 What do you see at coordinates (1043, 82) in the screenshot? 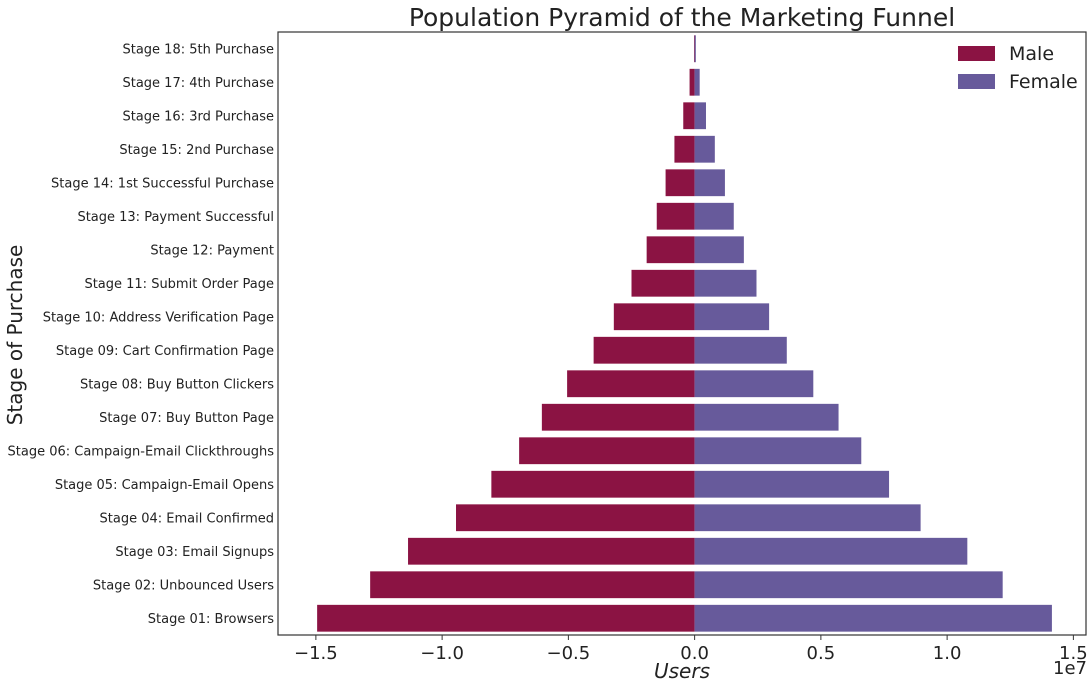
I see `legend-label-female: Female` at bounding box center [1043, 82].